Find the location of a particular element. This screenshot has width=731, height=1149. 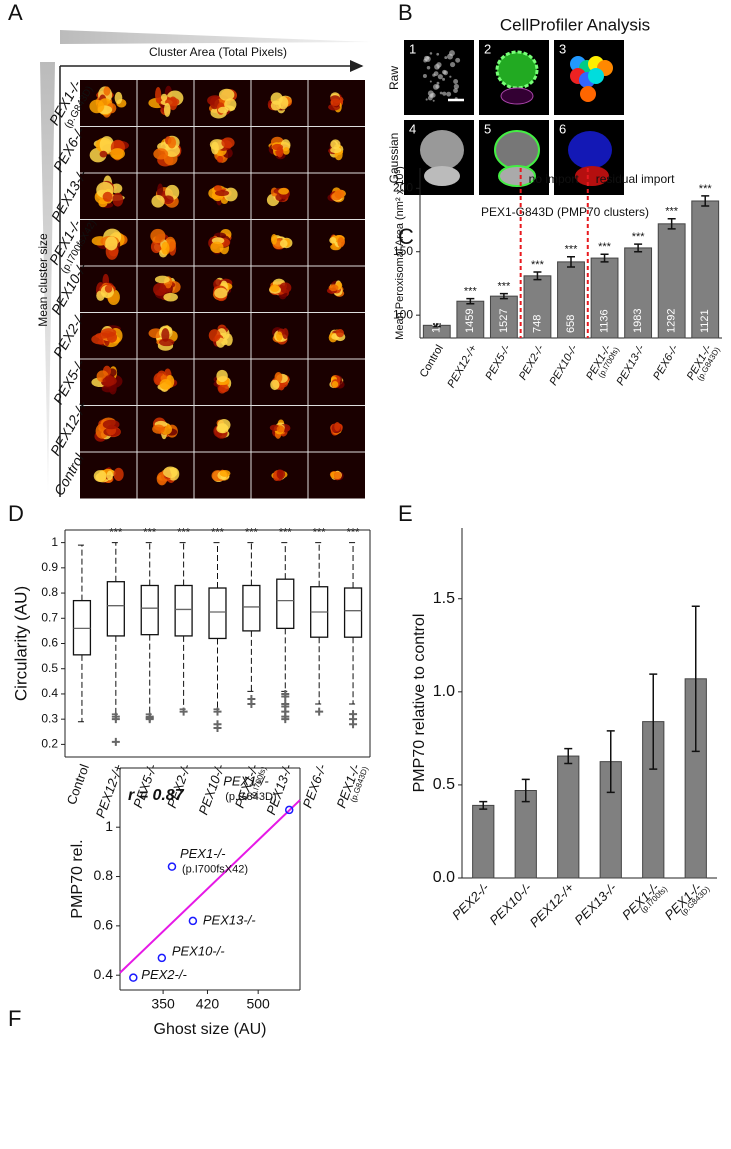

point-label: PEX1-/- is located at coordinates (246, 780).